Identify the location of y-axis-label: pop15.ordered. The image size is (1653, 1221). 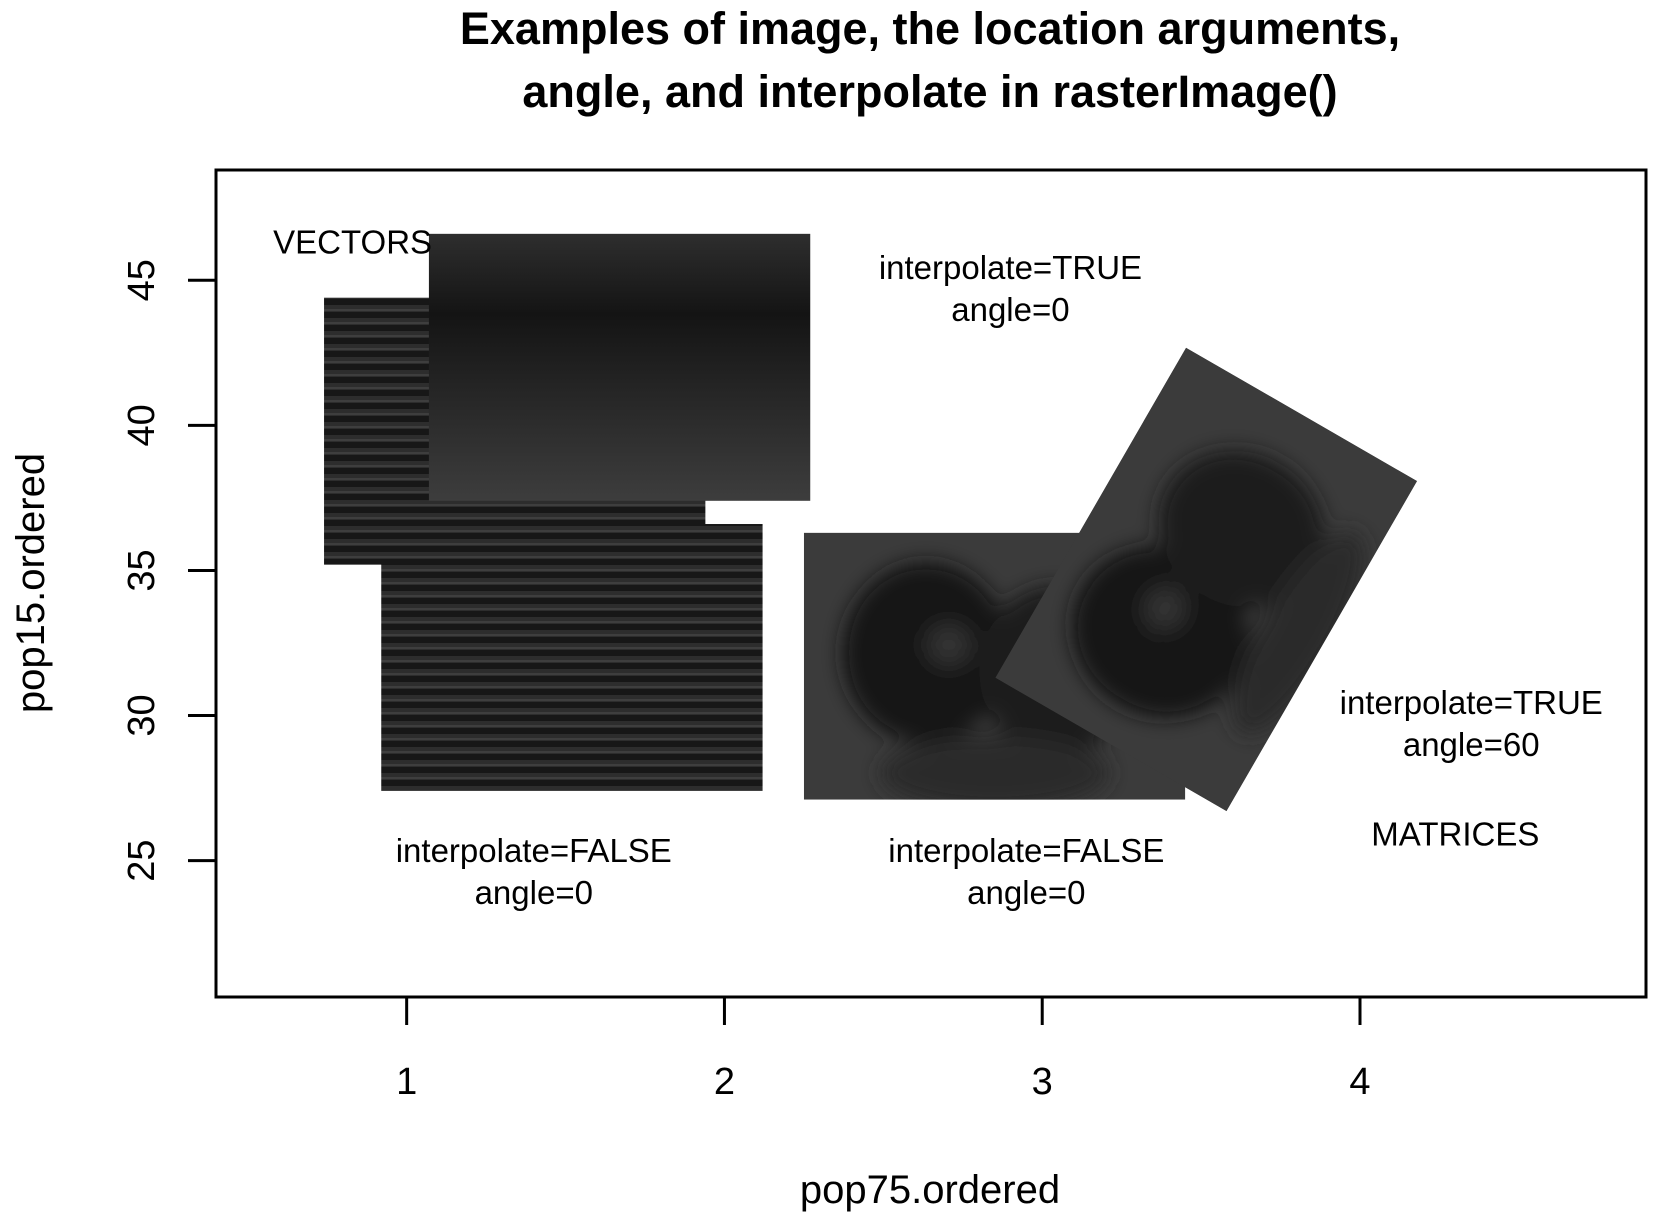
(31, 583).